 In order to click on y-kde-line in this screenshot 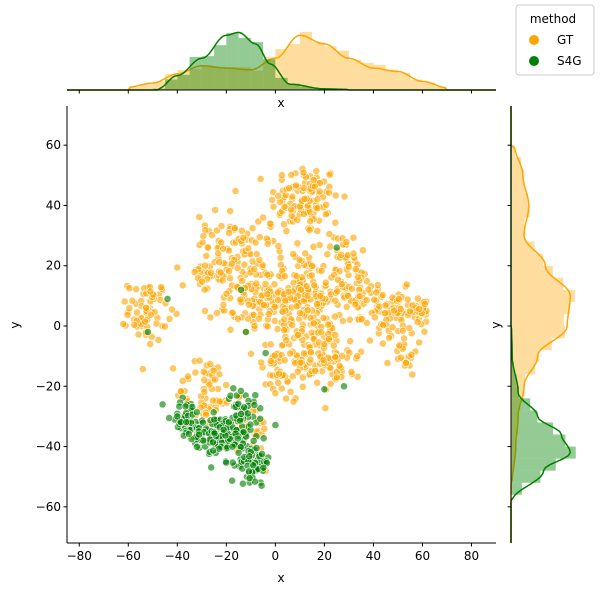, I will do `click(540, 324)`.